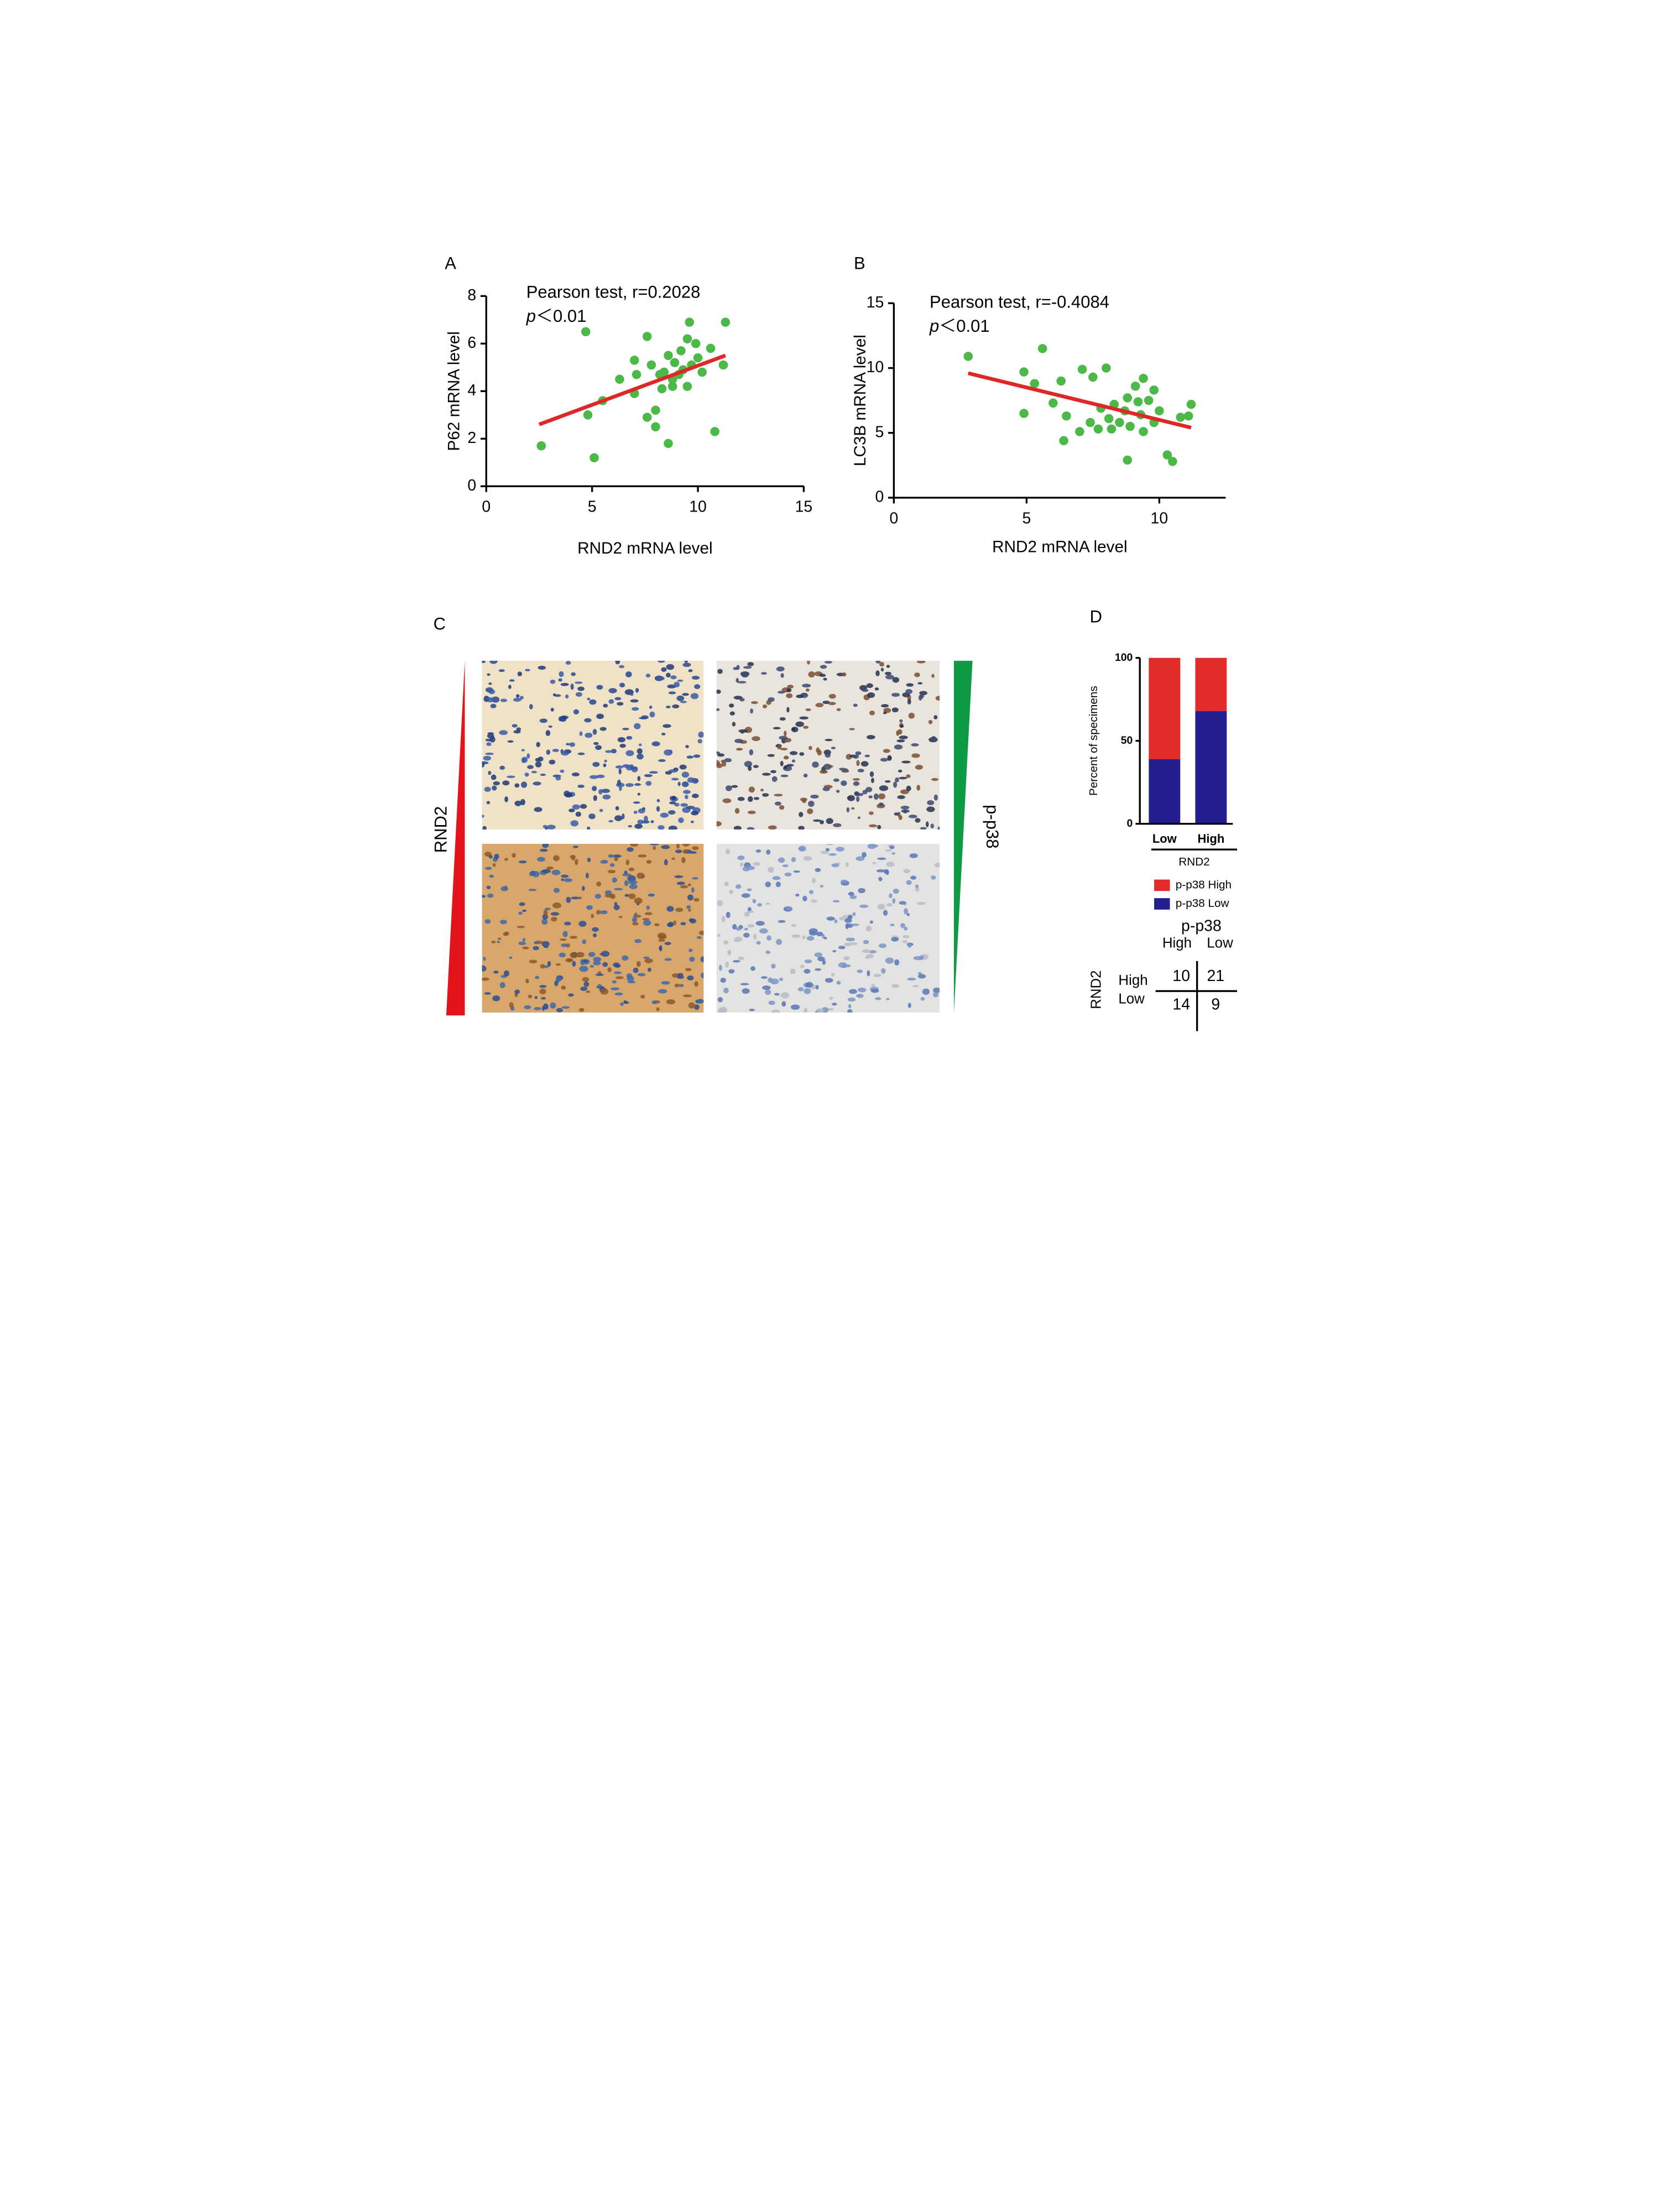 The width and height of the screenshot is (1659, 2212). I want to click on panel-label: A, so click(451, 264).